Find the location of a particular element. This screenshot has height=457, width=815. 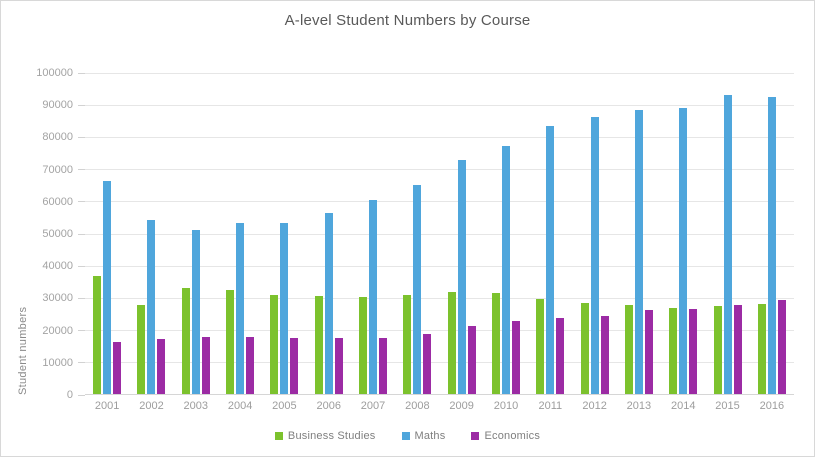

bar-business-studies-2001 is located at coordinates (97, 334).